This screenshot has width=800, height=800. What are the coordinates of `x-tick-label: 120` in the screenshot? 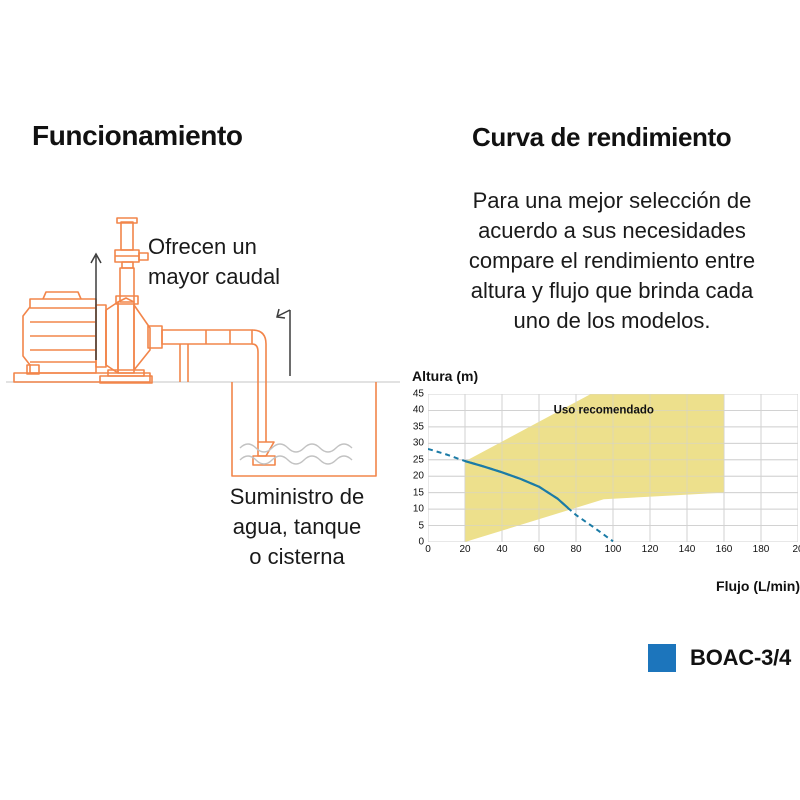 It's located at (650, 549).